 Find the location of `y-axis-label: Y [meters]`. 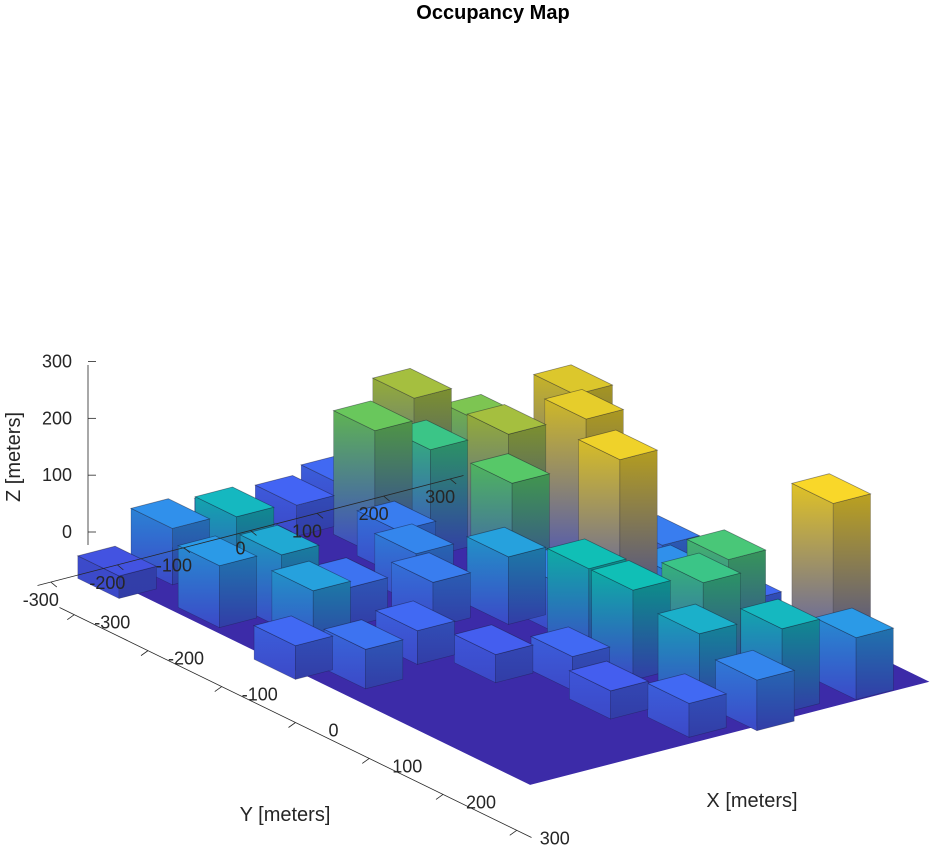

y-axis-label: Y [meters] is located at coordinates (285, 815).